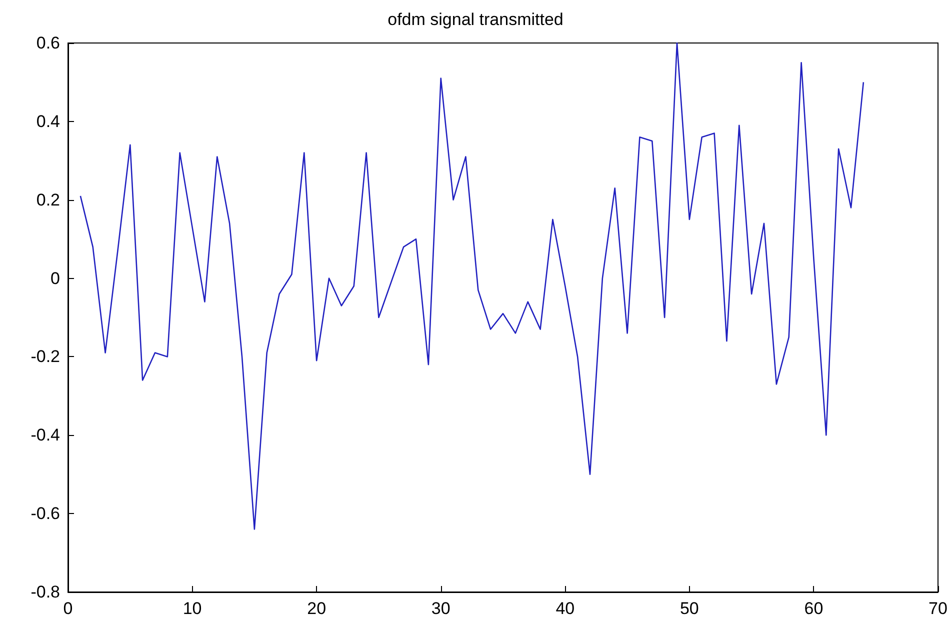  Describe the element at coordinates (476, 19) in the screenshot. I see `chart-title: ofdm signal transmitted` at that location.